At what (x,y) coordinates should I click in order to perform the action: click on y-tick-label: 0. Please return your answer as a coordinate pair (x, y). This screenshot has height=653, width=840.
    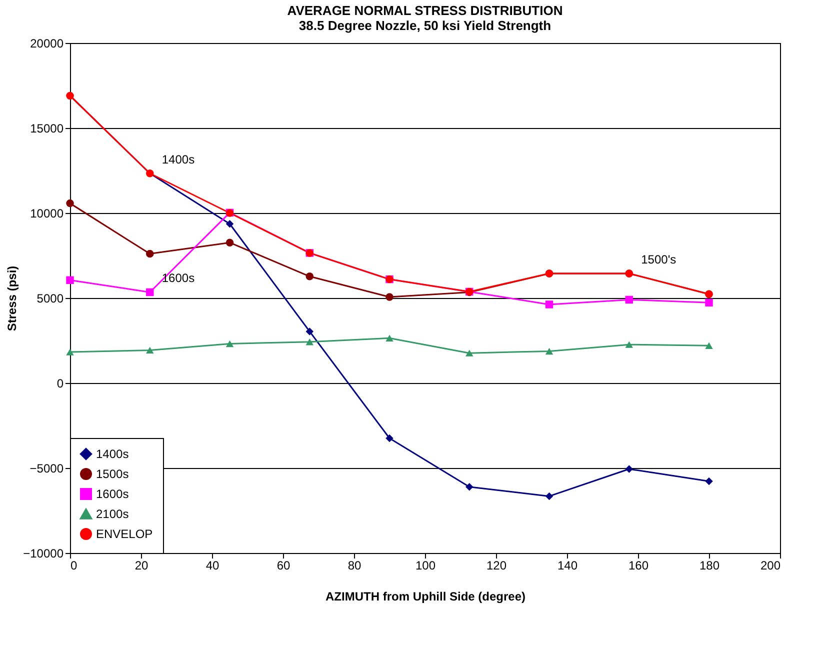
    Looking at the image, I should click on (60, 383).